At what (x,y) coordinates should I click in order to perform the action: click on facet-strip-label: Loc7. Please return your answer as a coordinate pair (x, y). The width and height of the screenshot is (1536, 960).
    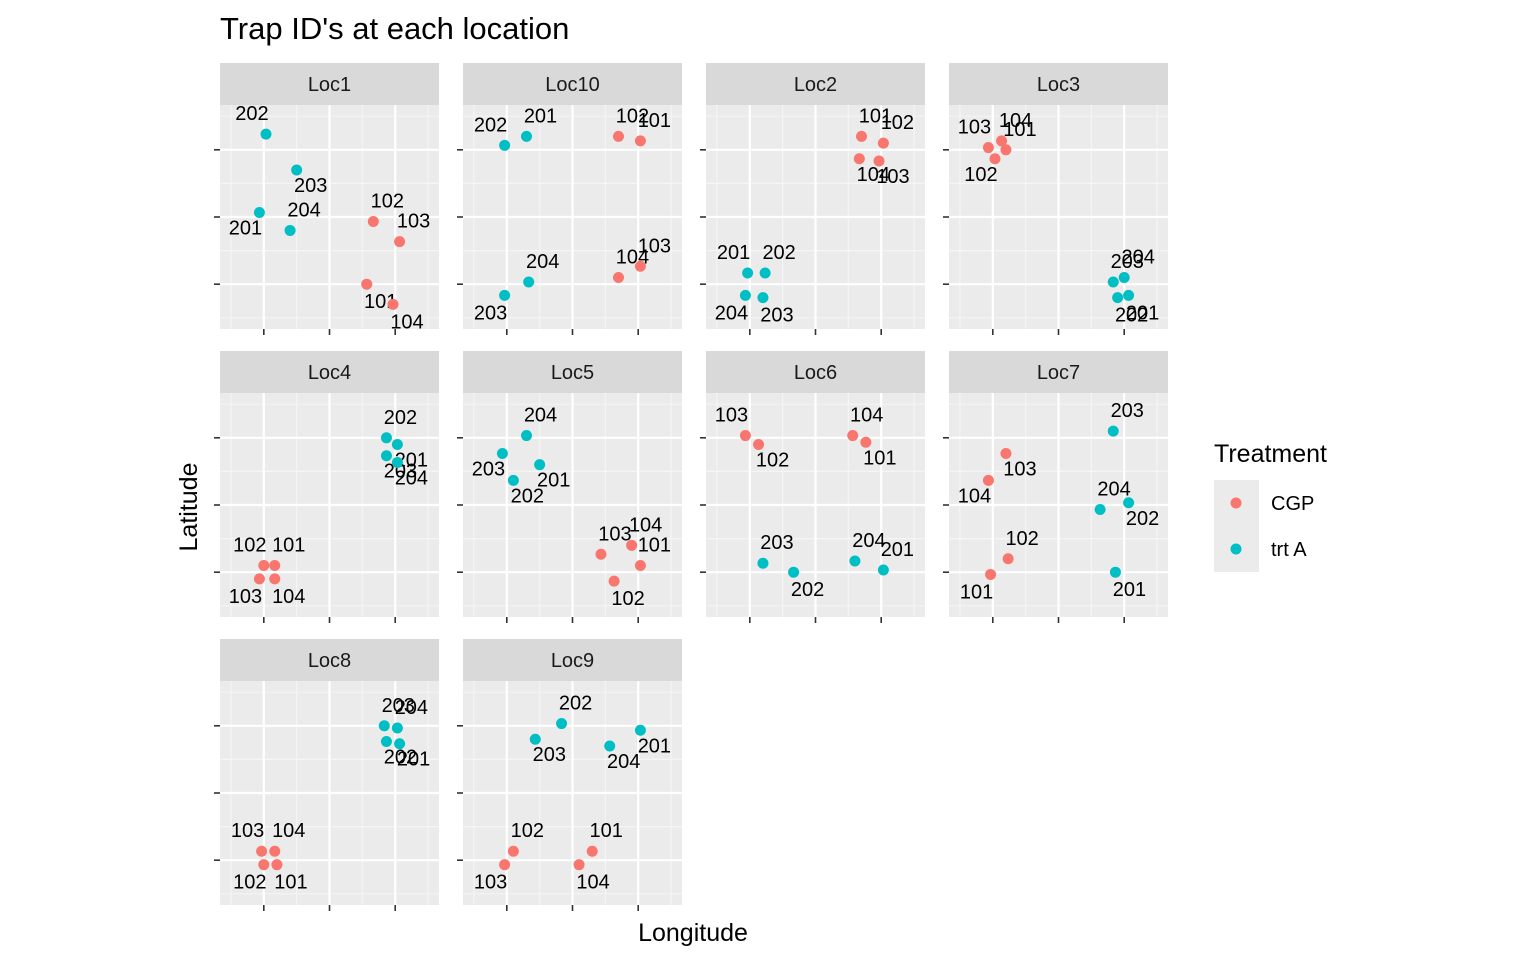
    Looking at the image, I should click on (1058, 373).